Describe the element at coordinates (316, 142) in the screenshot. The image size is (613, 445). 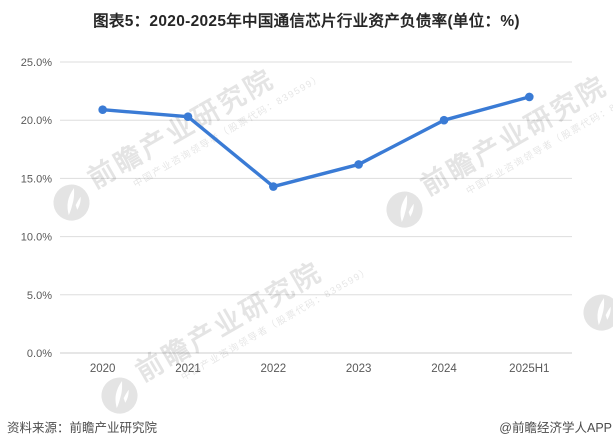
I see `series-line` at that location.